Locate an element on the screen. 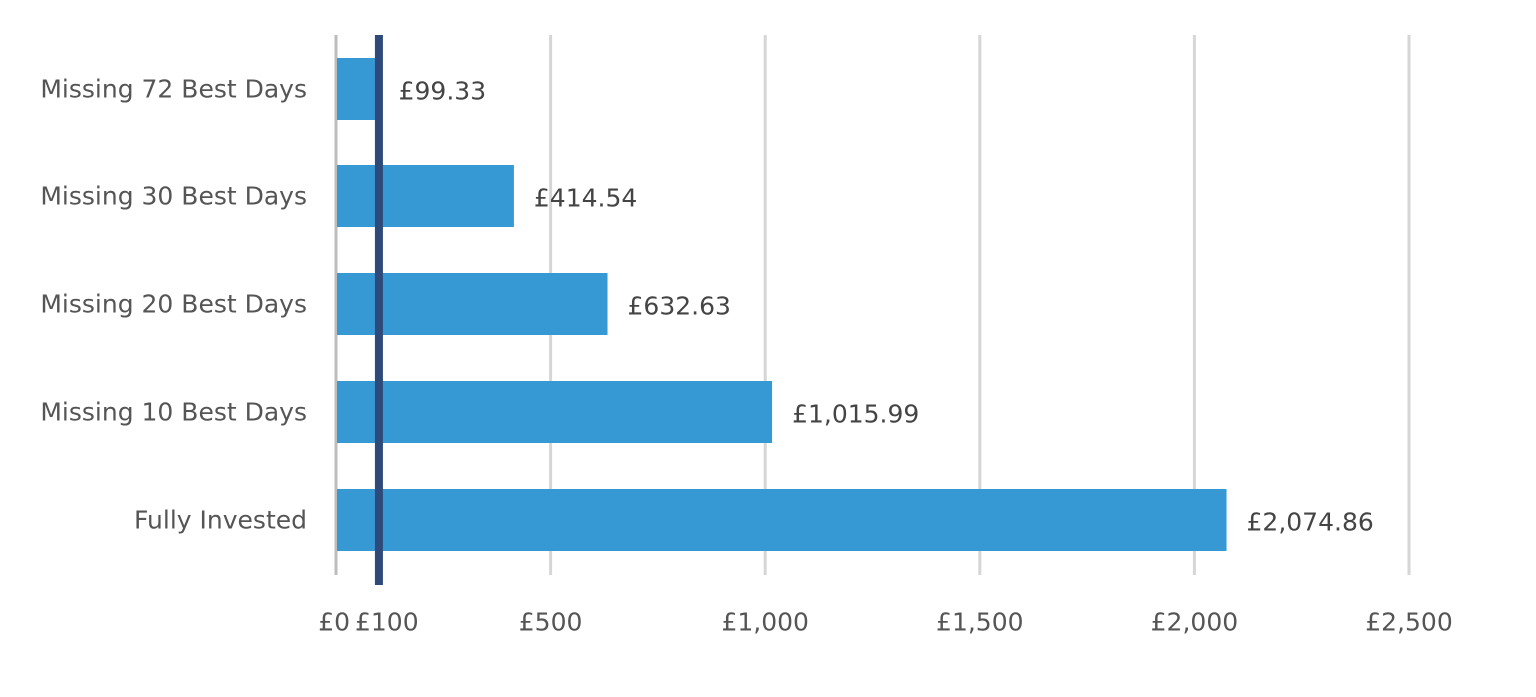 The height and width of the screenshot is (697, 1536). category-label: Missing 72 Best Days is located at coordinates (173, 89).